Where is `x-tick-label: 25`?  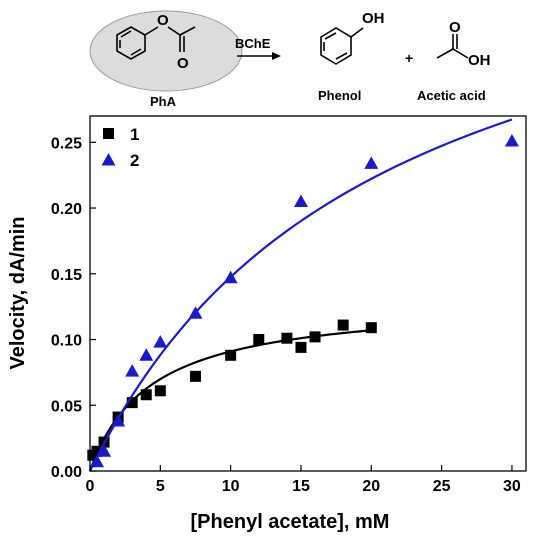
x-tick-label: 25 is located at coordinates (442, 486).